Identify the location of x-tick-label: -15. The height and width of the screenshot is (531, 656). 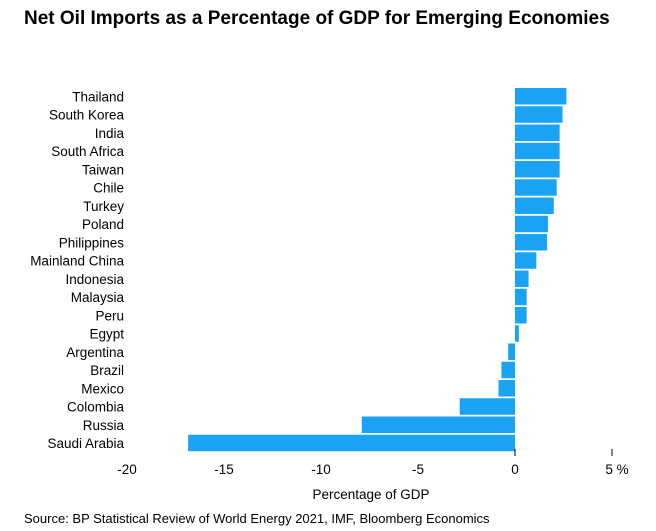
(224, 469).